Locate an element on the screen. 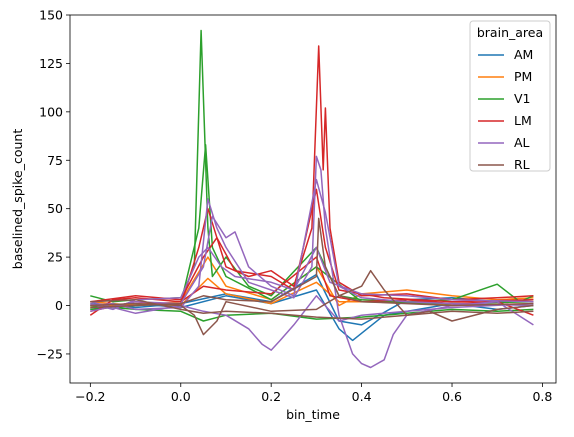  x-tick-label: 0.6 is located at coordinates (452, 396).